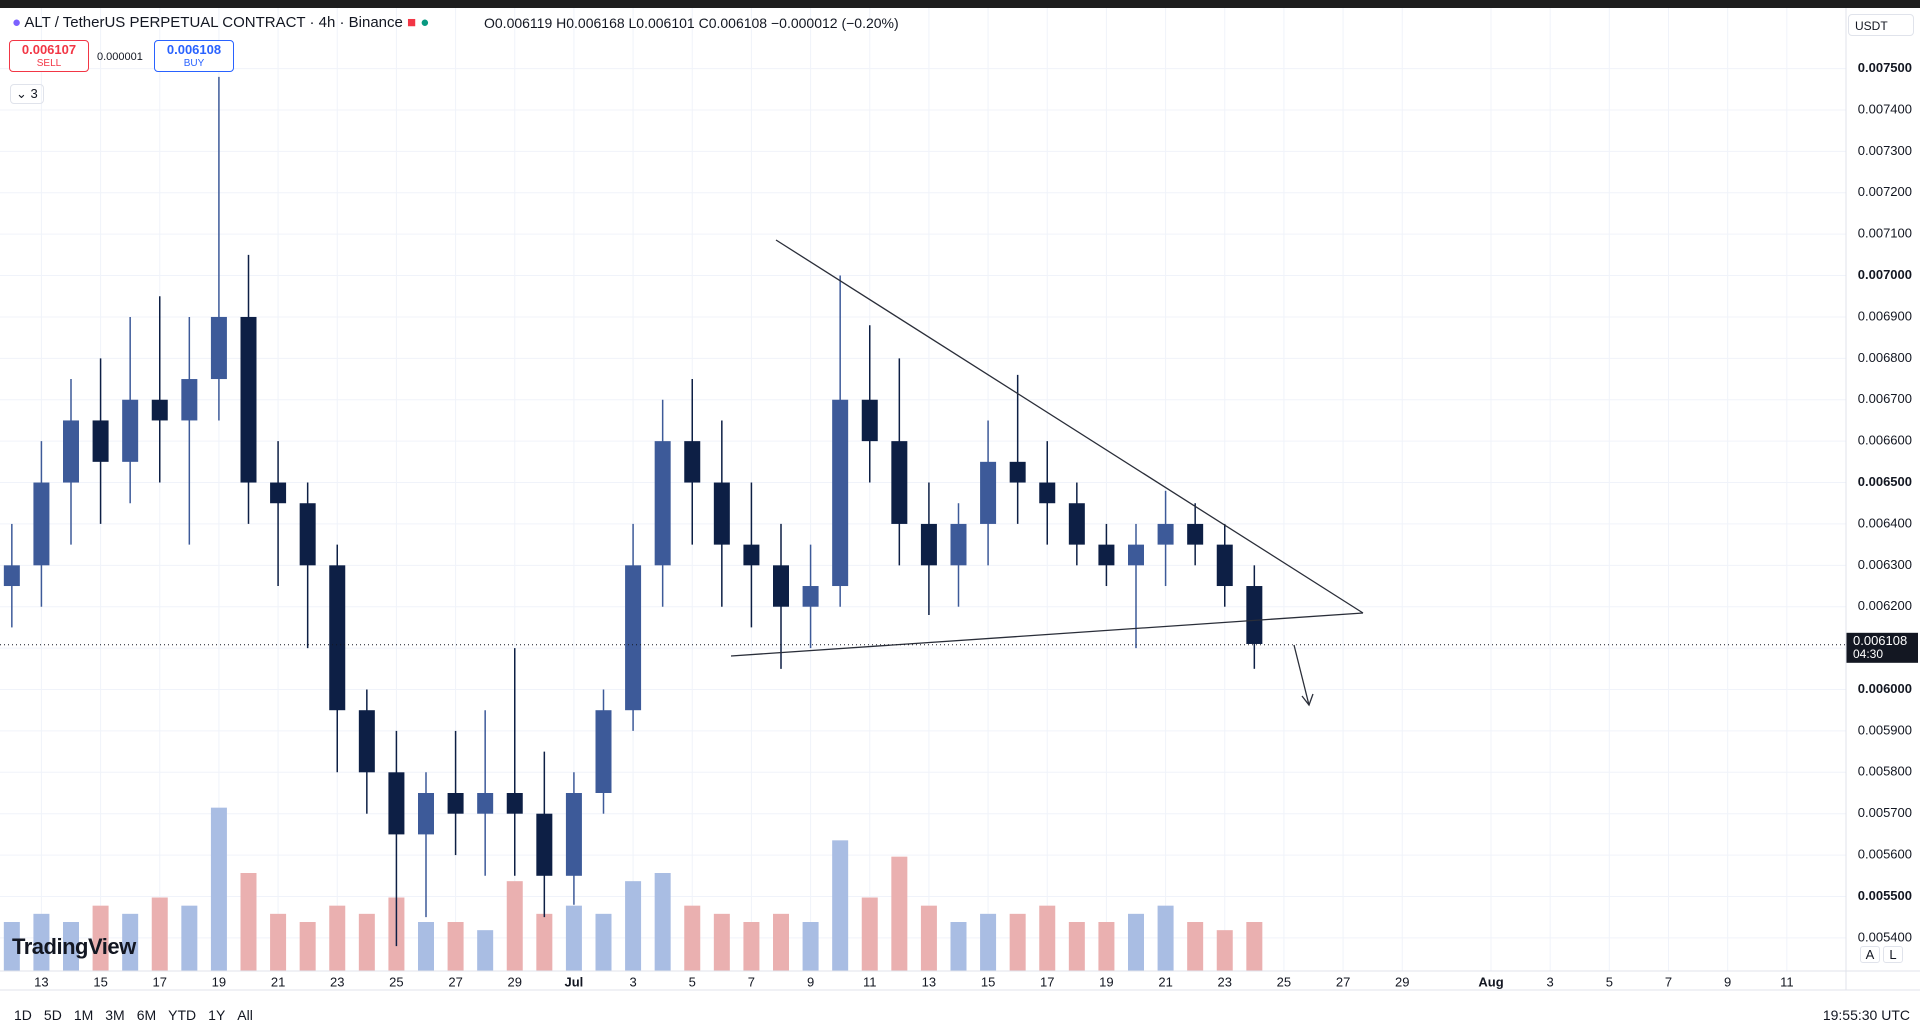  I want to click on currency-select: USDT, so click(1881, 25).